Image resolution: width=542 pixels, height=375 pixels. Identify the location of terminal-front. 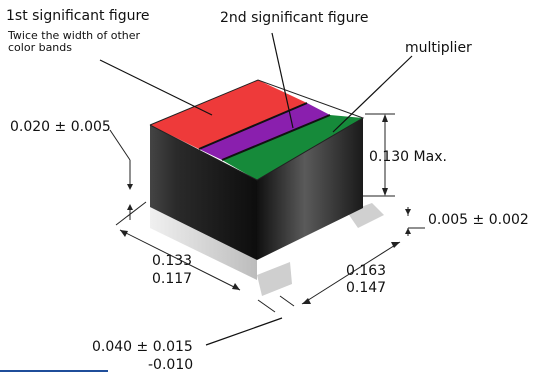
(203, 242).